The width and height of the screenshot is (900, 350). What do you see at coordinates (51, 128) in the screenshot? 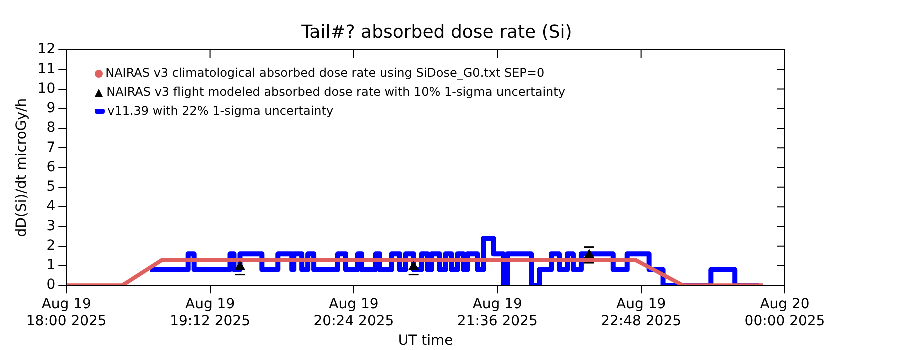
I see `y-tick-label: 8` at bounding box center [51, 128].